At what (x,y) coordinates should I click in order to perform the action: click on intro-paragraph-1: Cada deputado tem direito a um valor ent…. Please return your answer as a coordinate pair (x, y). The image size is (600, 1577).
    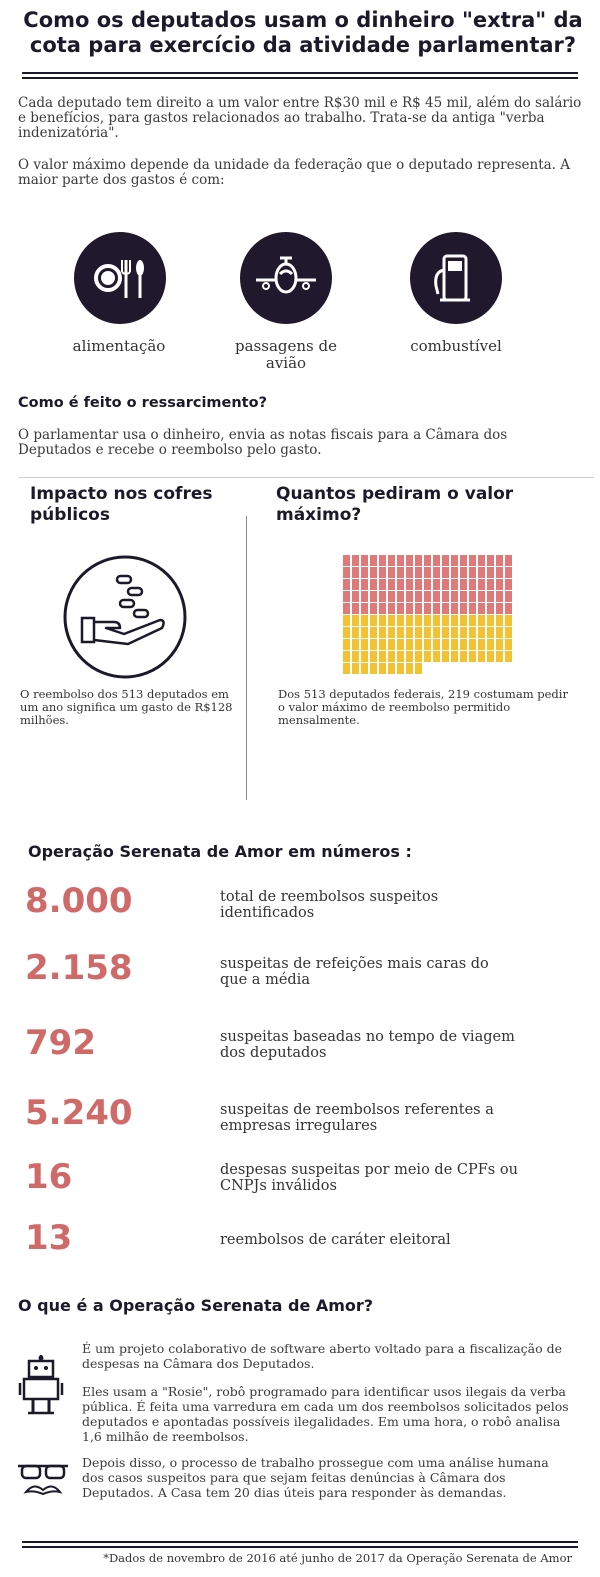
    Looking at the image, I should click on (300, 118).